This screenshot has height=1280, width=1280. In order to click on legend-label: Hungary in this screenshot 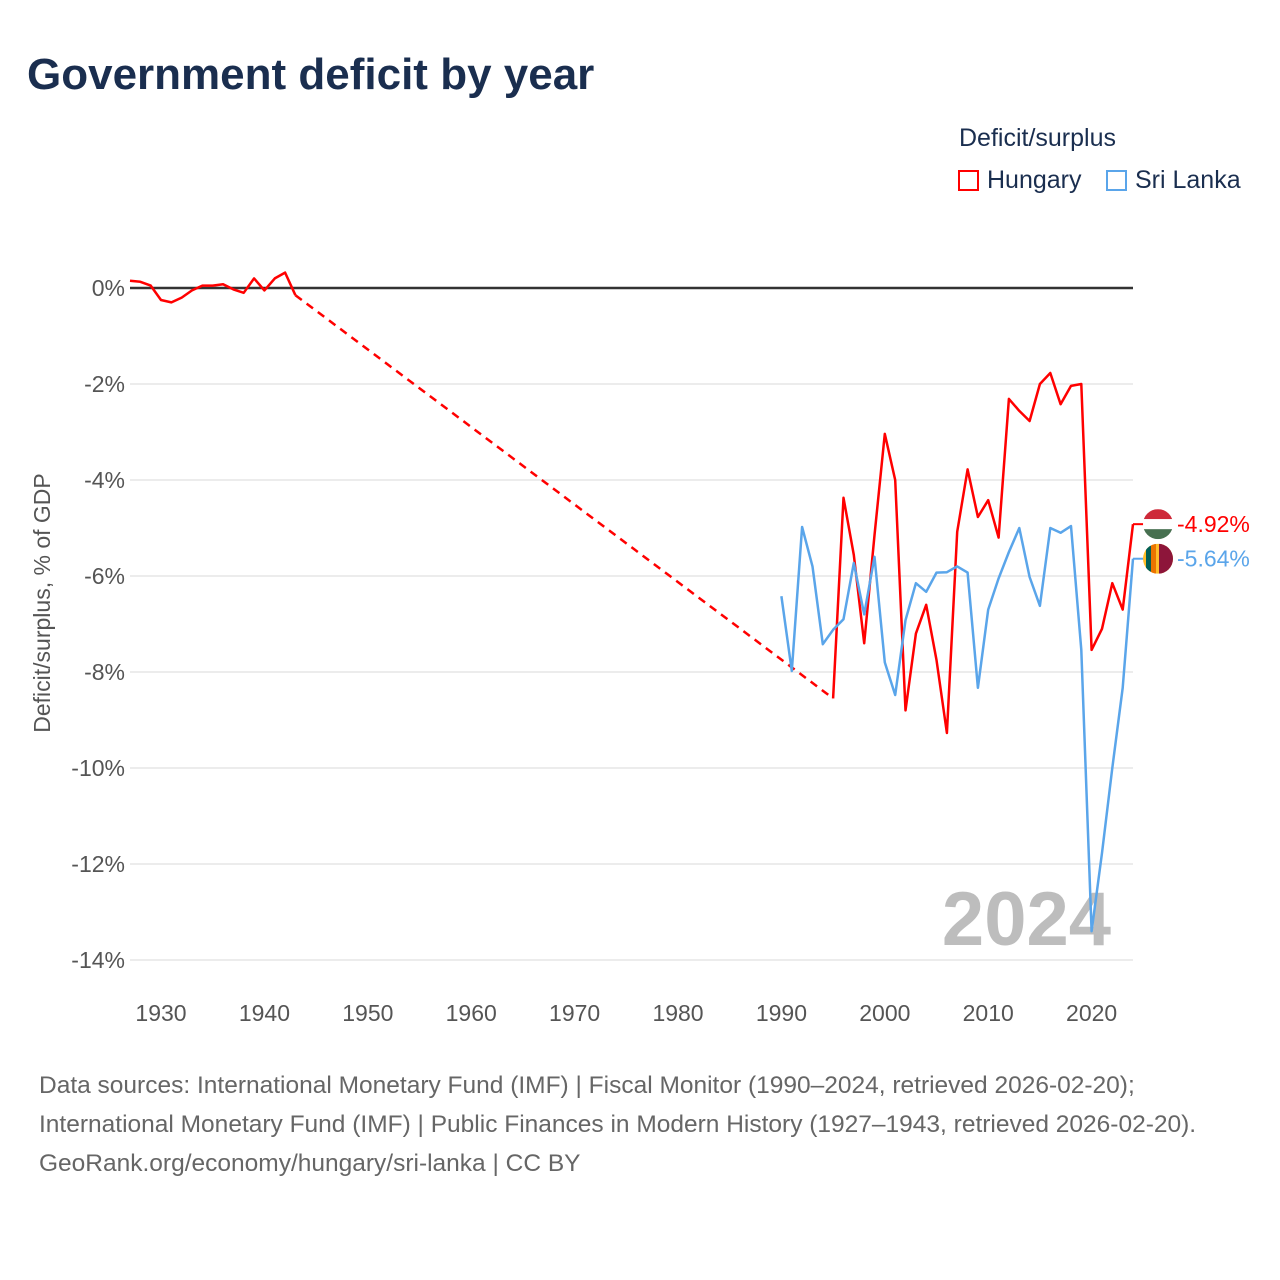, I will do `click(1034, 180)`.